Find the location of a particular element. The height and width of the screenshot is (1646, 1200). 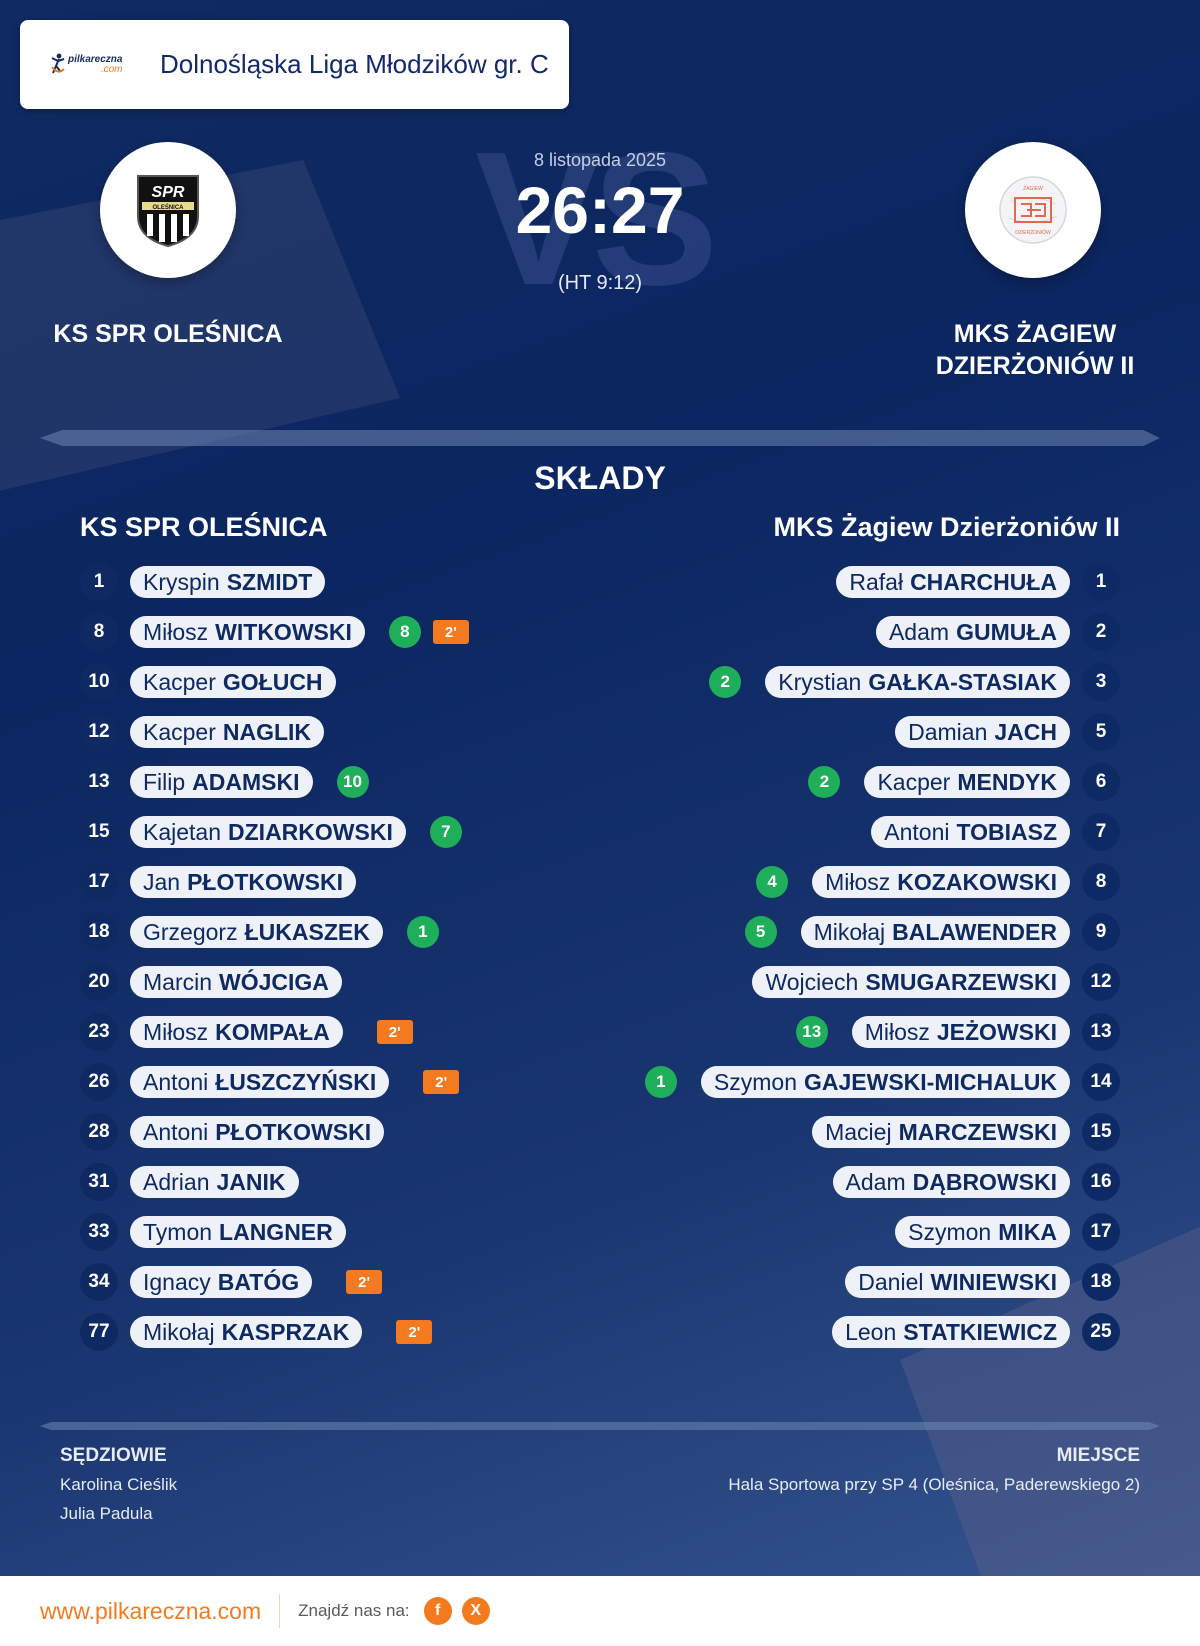

player-row: Damian JACH 5 is located at coordinates (882, 732).